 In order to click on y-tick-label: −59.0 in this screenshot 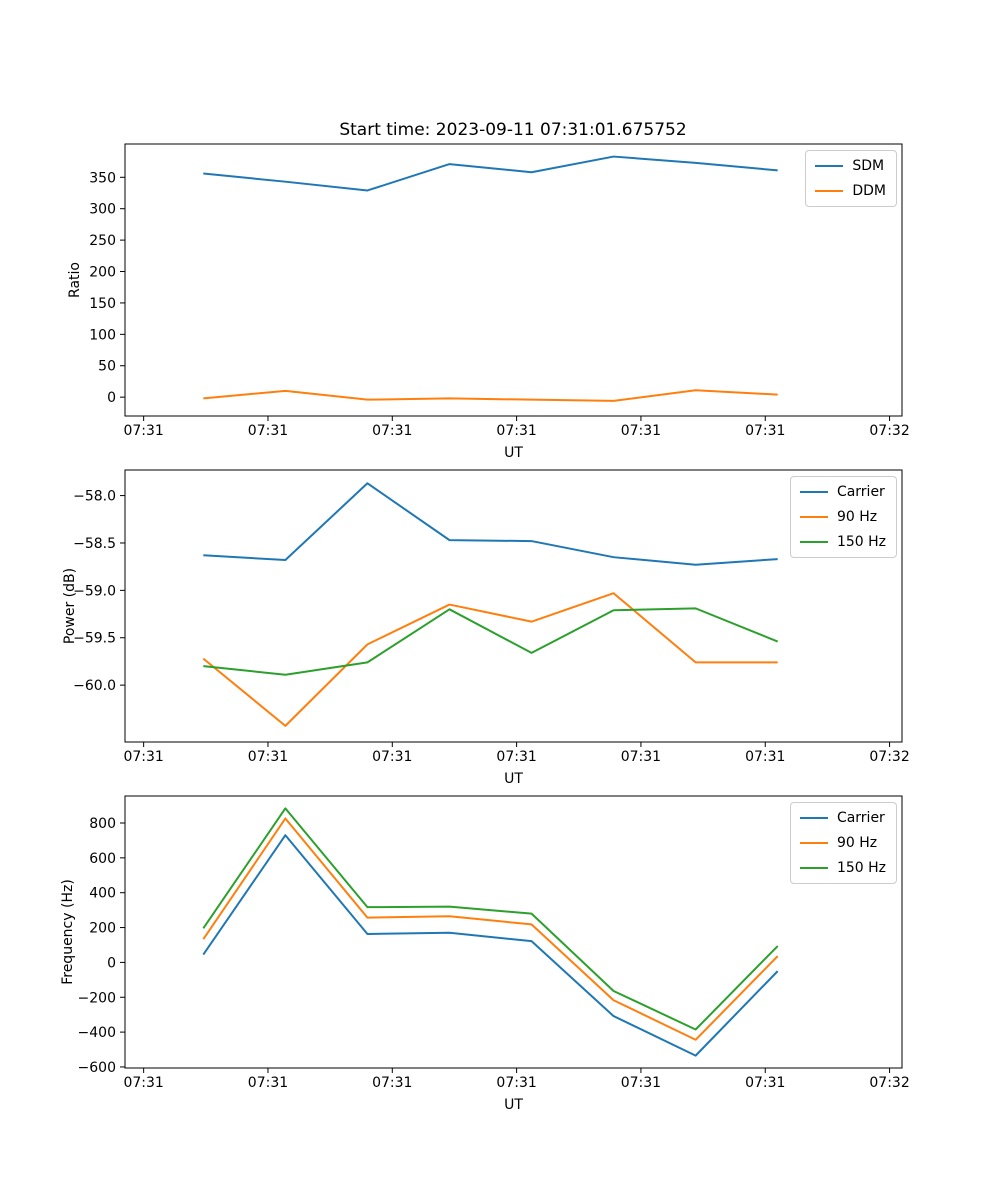, I will do `click(94, 591)`.